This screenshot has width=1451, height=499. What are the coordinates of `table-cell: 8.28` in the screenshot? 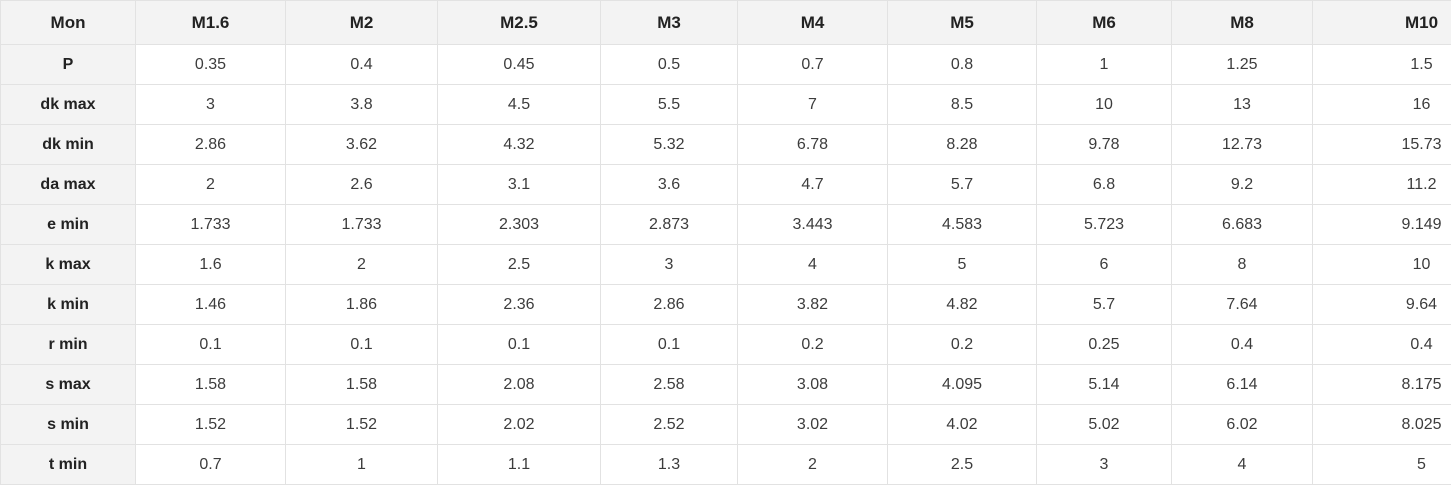 It's located at (962, 144).